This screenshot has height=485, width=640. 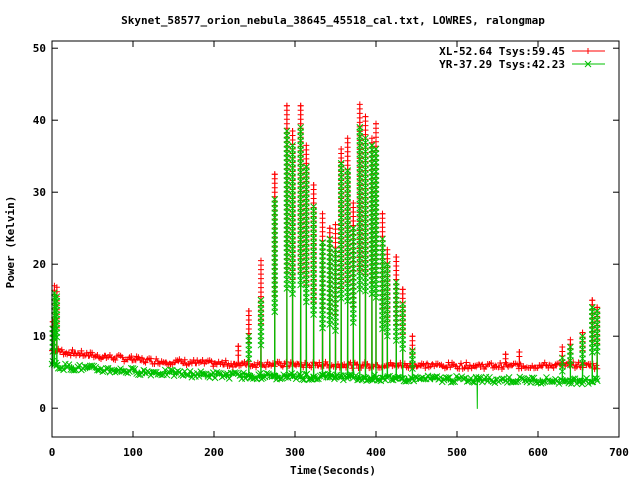 I want to click on x-tick-label: 100, so click(x=133, y=452).